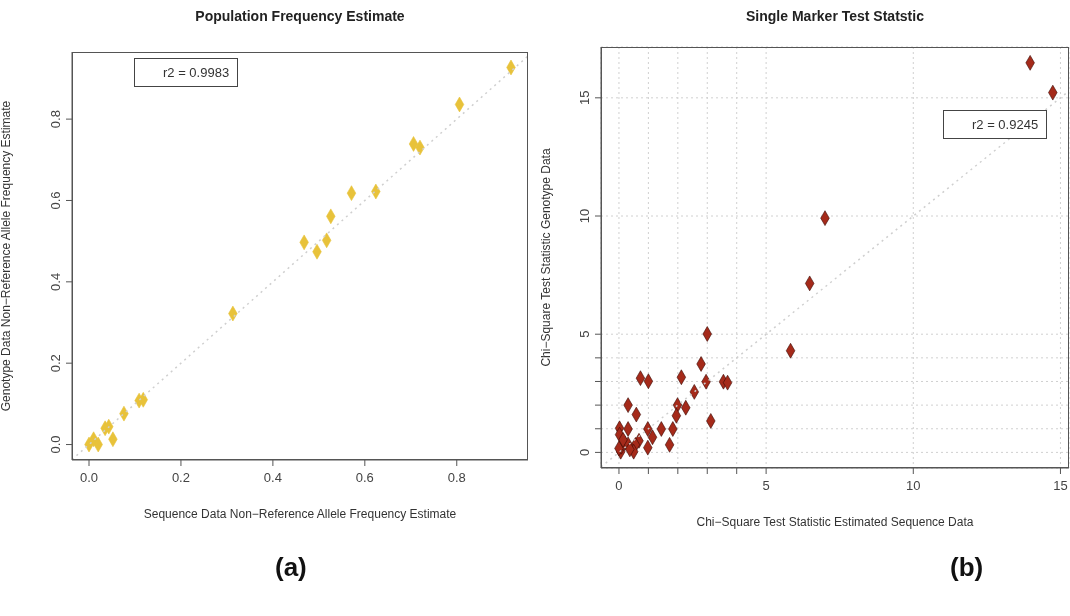  Describe the element at coordinates (456, 477) in the screenshot. I see `x-tick-label: 0.8` at that location.